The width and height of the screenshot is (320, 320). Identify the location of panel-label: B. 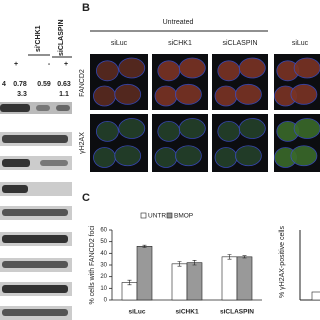
(86, 8).